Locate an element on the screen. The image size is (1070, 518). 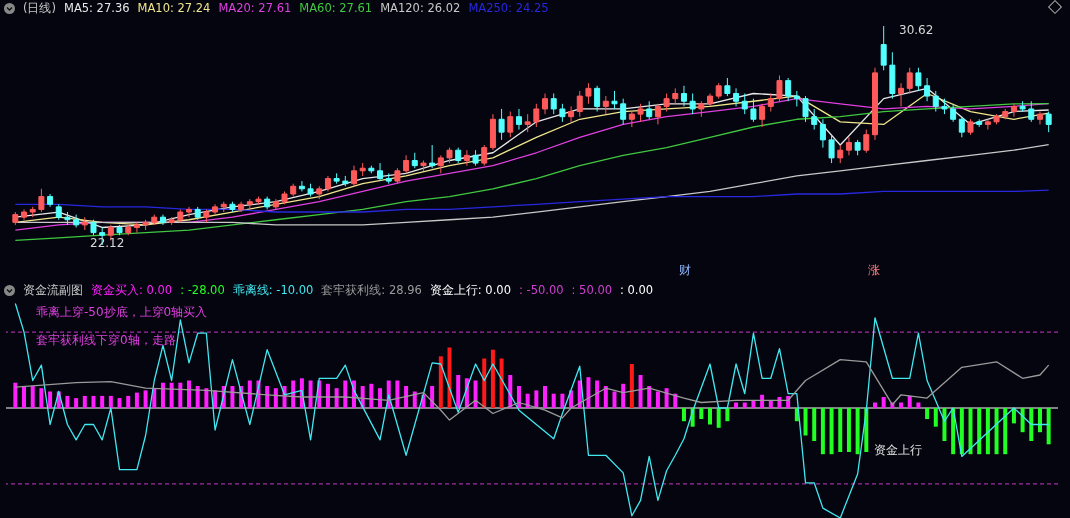
text: : 50.00 is located at coordinates (592, 290).